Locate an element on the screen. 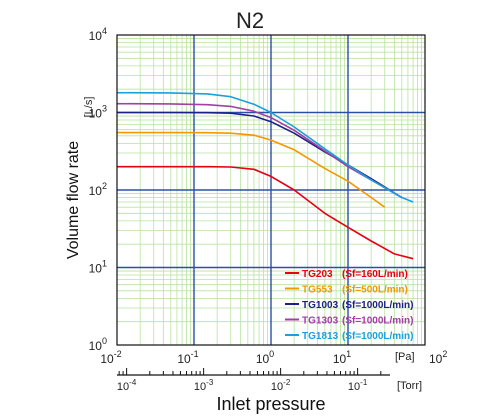 The width and height of the screenshot is (500, 420). torr-axis: 10⁻⁴ 10⁻³ 10⁻² 10⁻¹ is located at coordinates (253, 380).